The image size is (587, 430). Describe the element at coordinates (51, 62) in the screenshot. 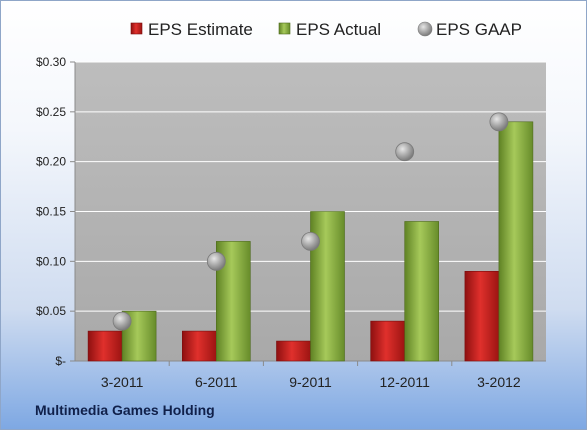

I see `y-tick-label: $0.30` at that location.